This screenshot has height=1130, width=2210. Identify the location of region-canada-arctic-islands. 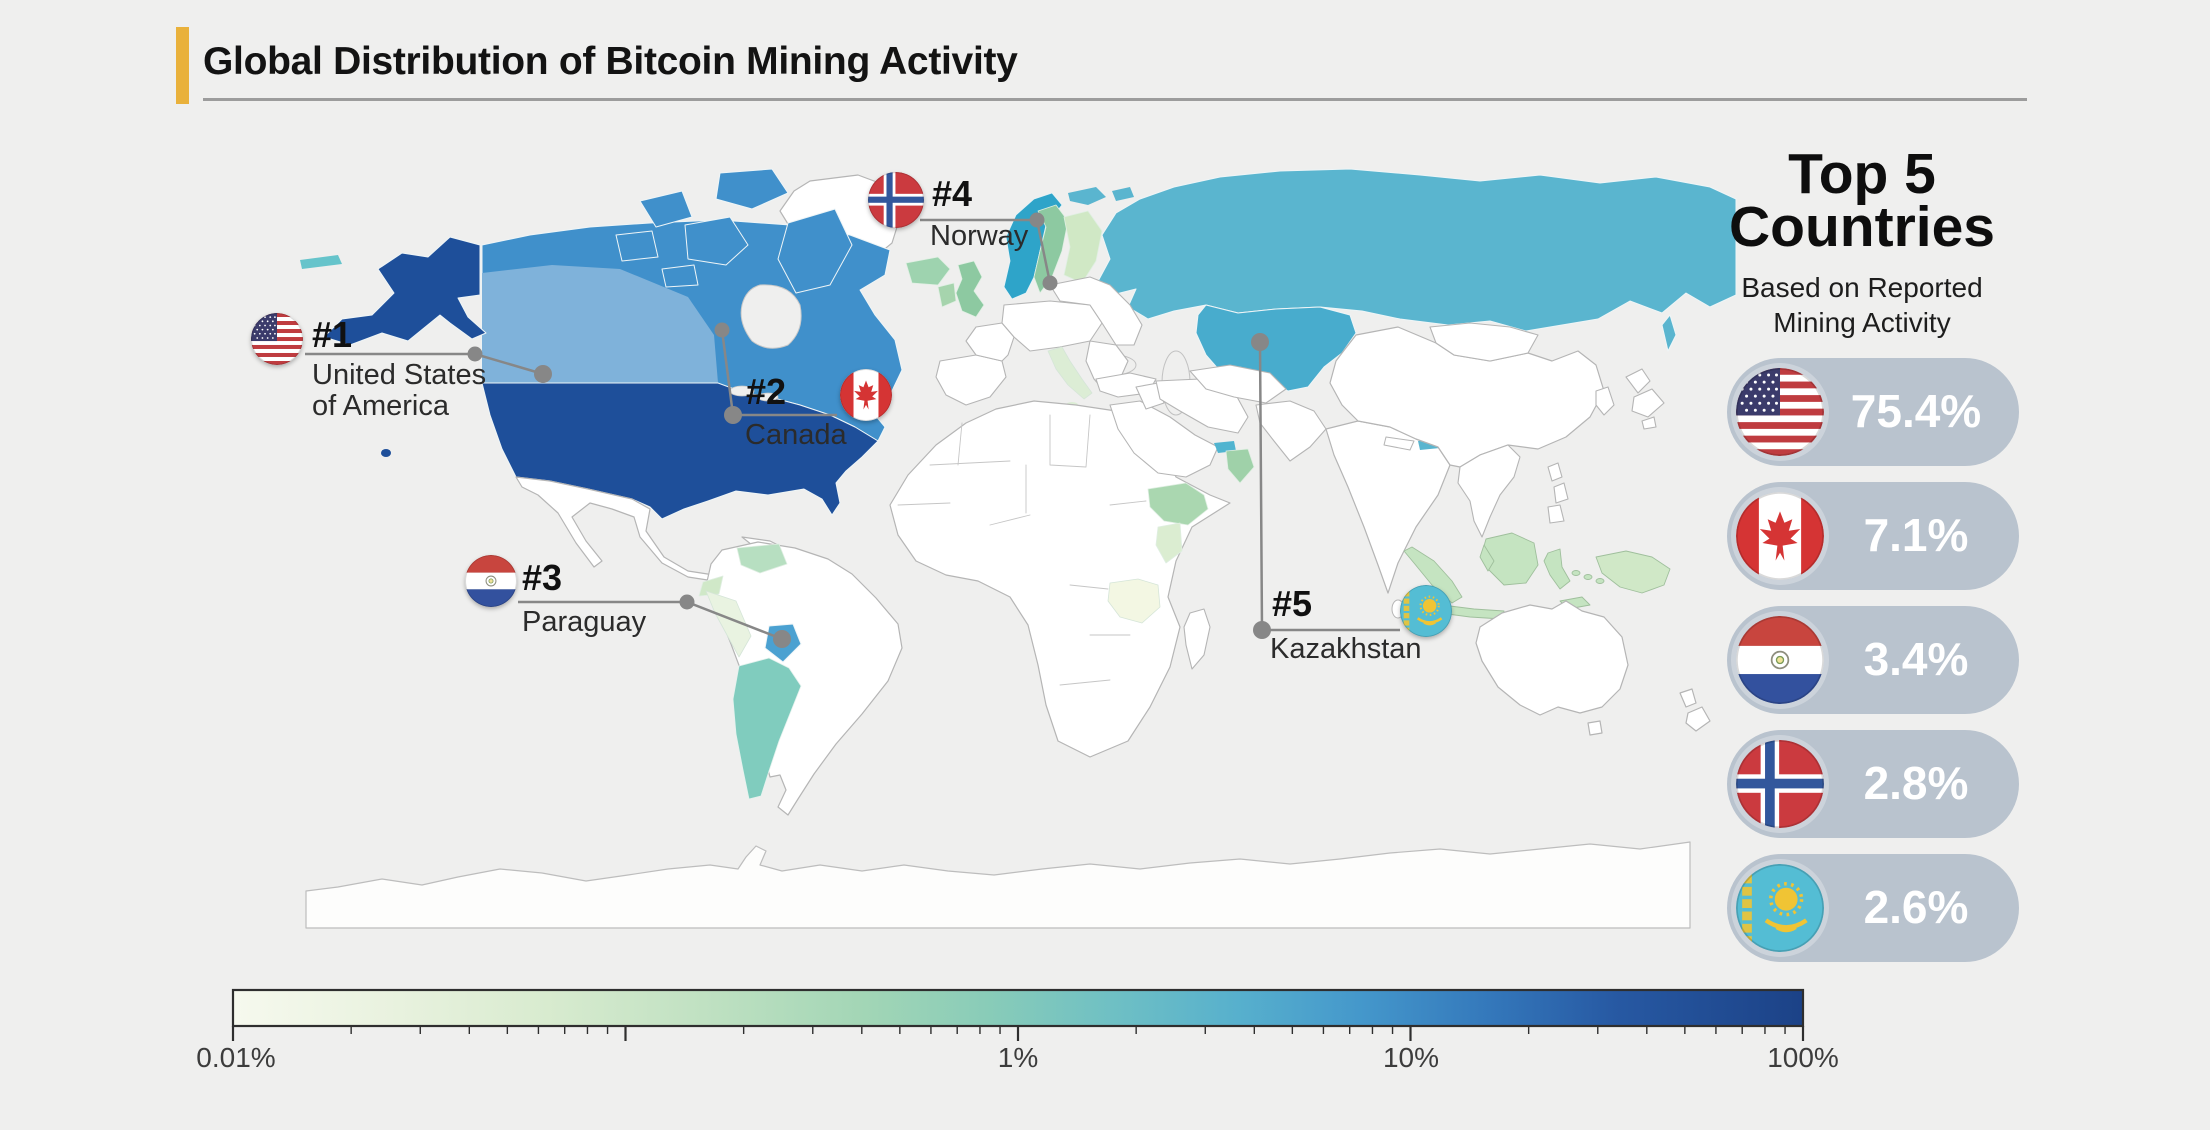
(734, 231).